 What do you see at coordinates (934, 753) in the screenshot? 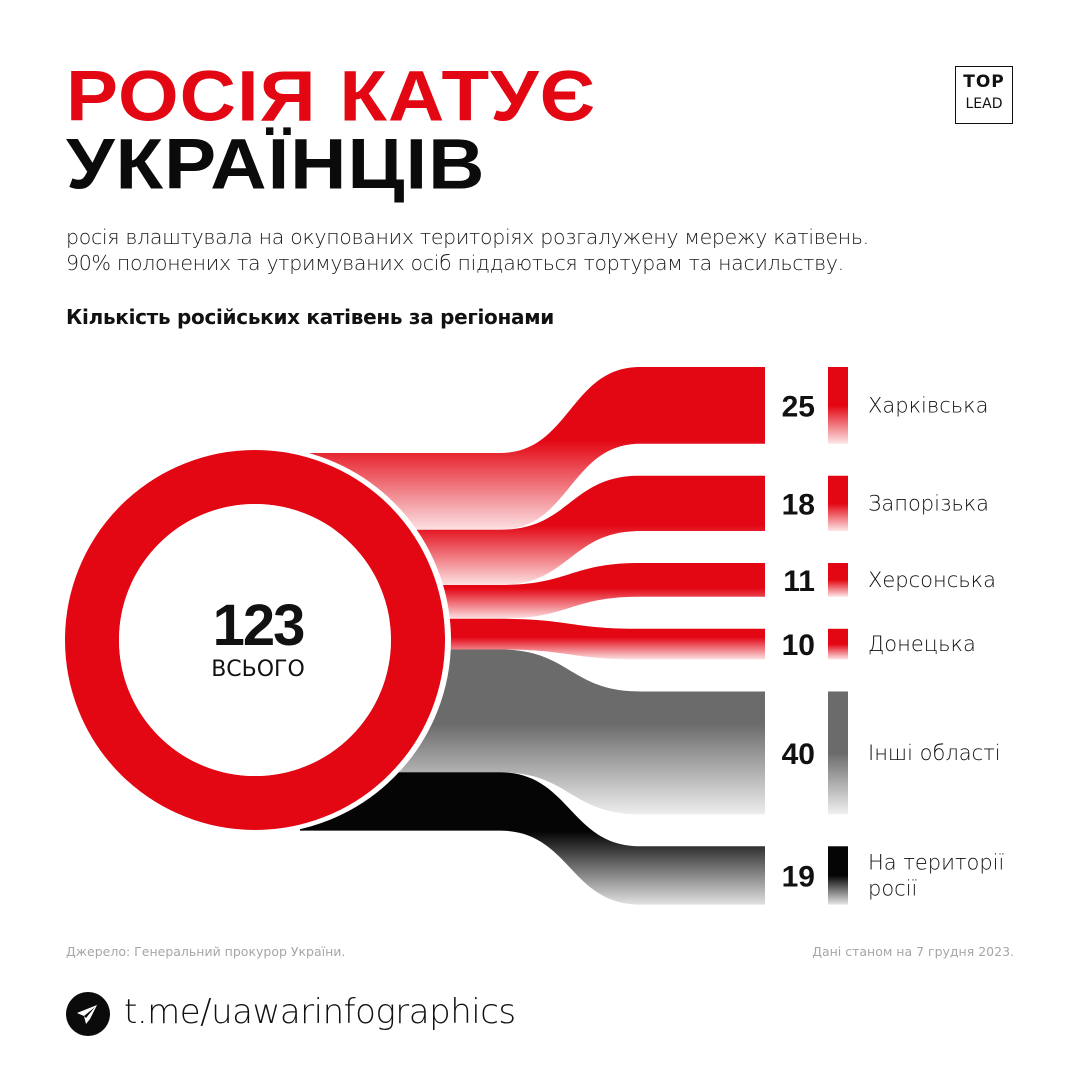
I see `region-label: Інші області` at bounding box center [934, 753].